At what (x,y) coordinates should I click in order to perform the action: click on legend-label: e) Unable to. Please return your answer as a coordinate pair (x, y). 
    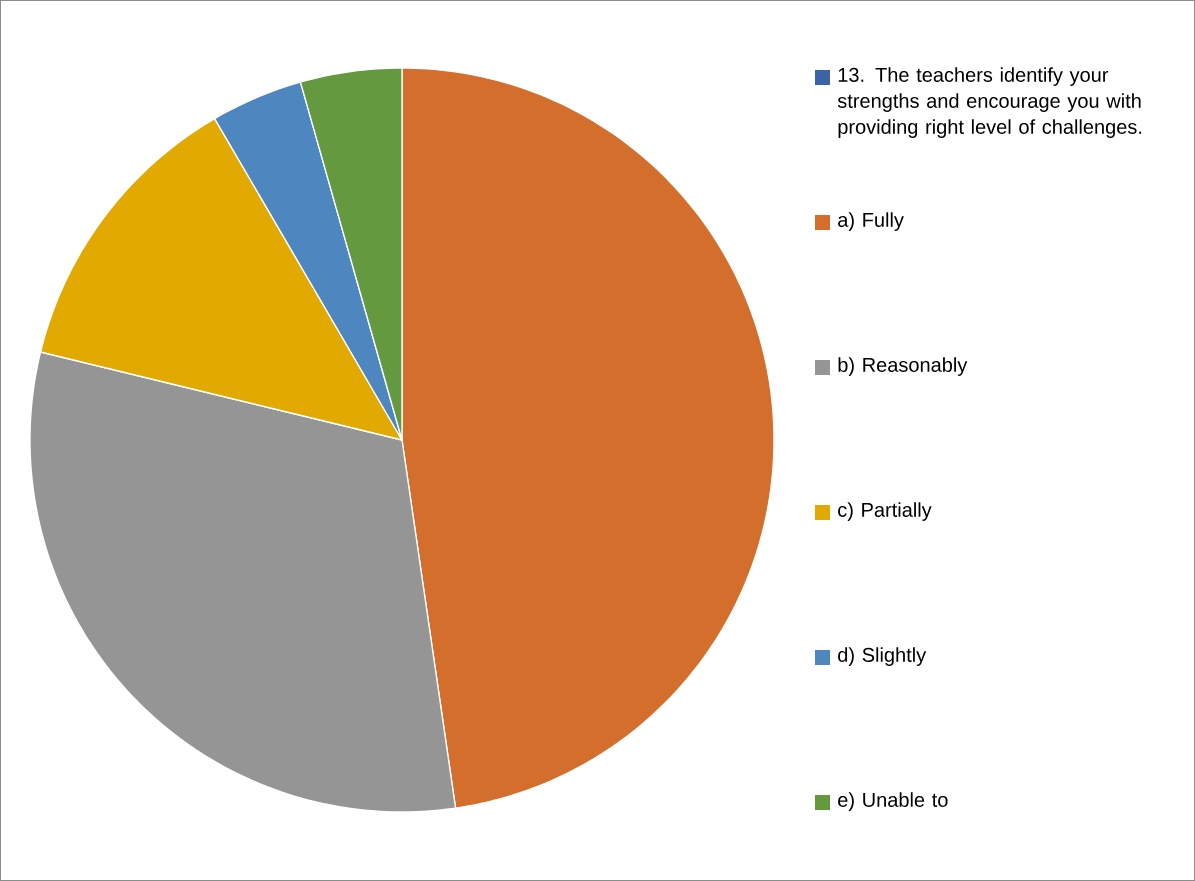
    Looking at the image, I should click on (893, 801).